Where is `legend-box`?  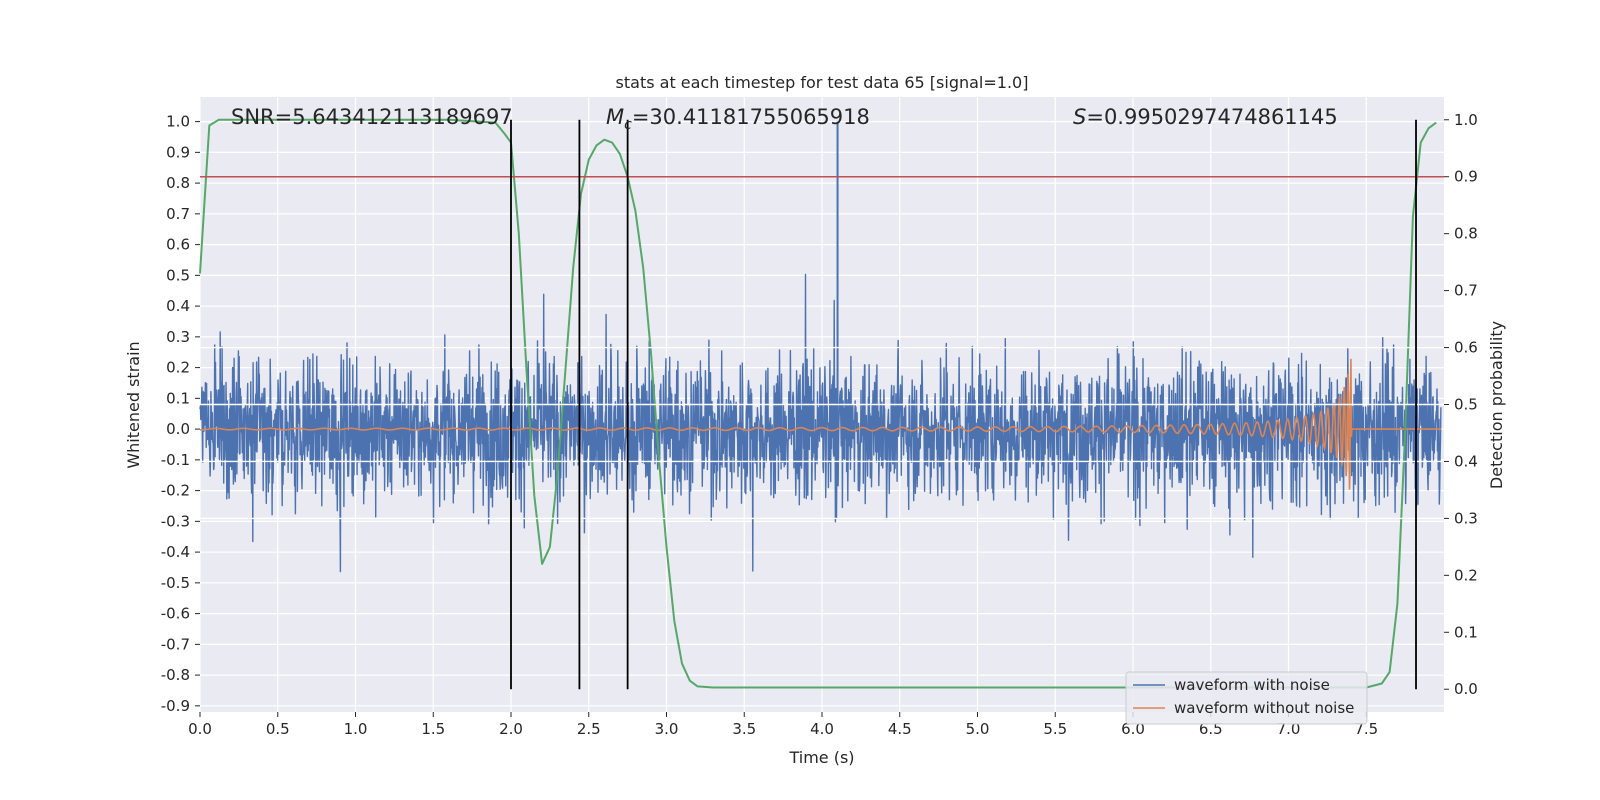 legend-box is located at coordinates (1246, 698).